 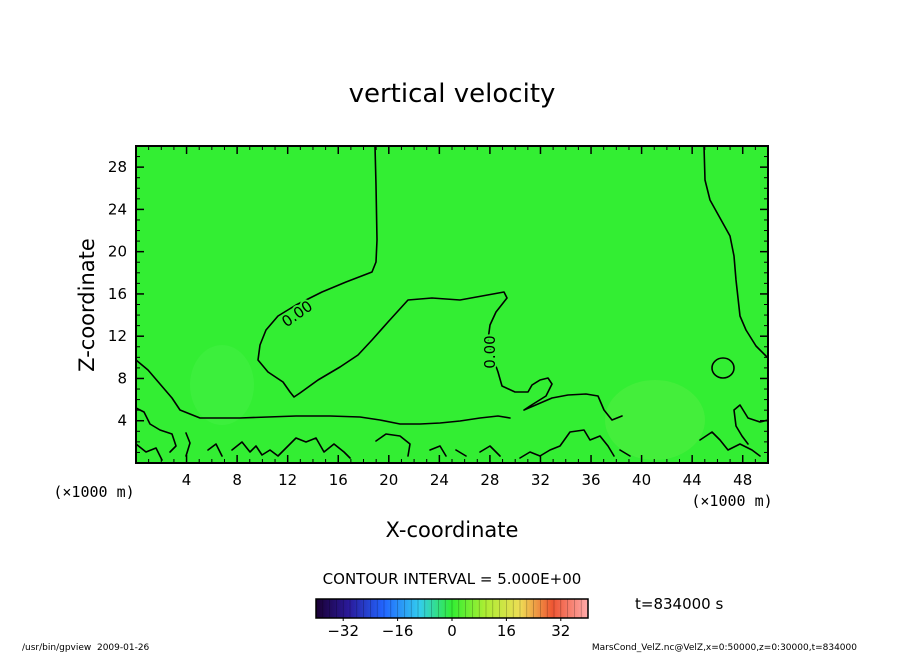 I want to click on x-tick-label: 16, so click(x=338, y=480).